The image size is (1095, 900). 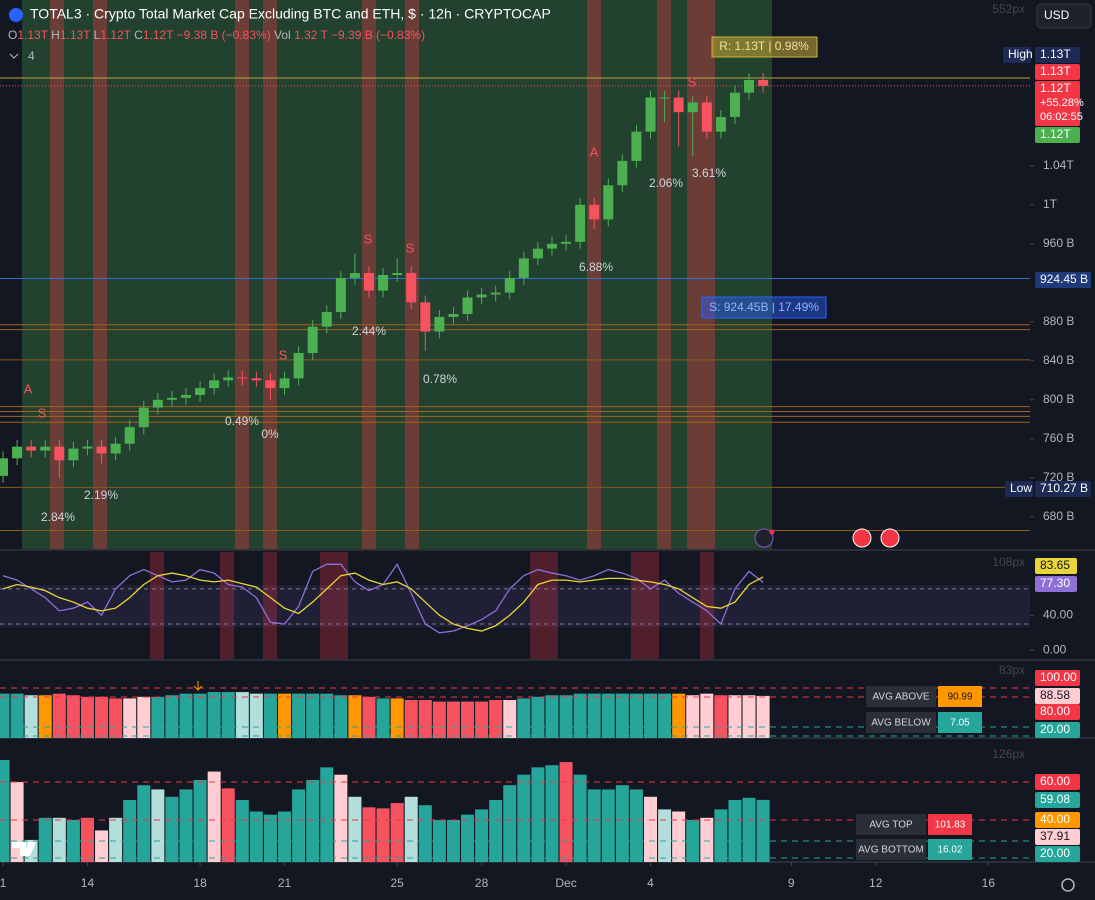 What do you see at coordinates (900, 697) in the screenshot?
I see `avg-label: AVG ABOVE` at bounding box center [900, 697].